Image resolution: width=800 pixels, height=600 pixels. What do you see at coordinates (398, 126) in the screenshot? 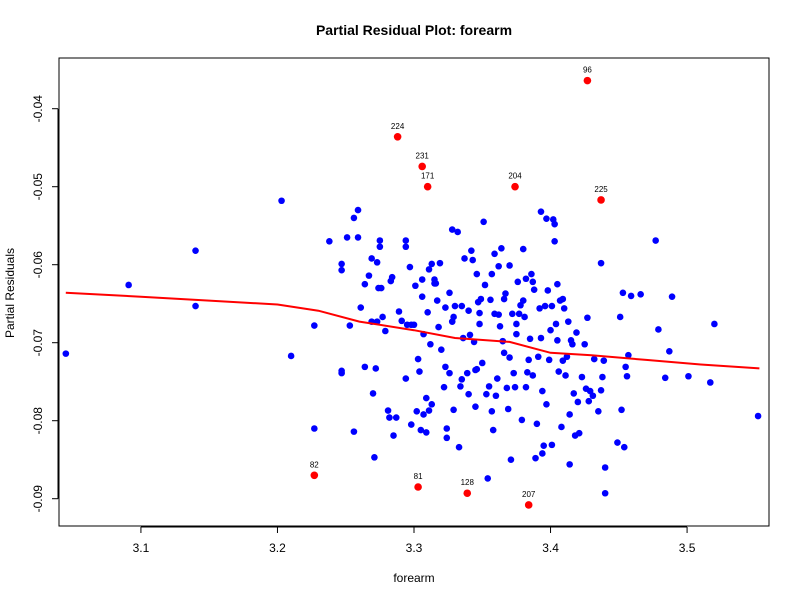
I see `point-label: 224` at bounding box center [398, 126].